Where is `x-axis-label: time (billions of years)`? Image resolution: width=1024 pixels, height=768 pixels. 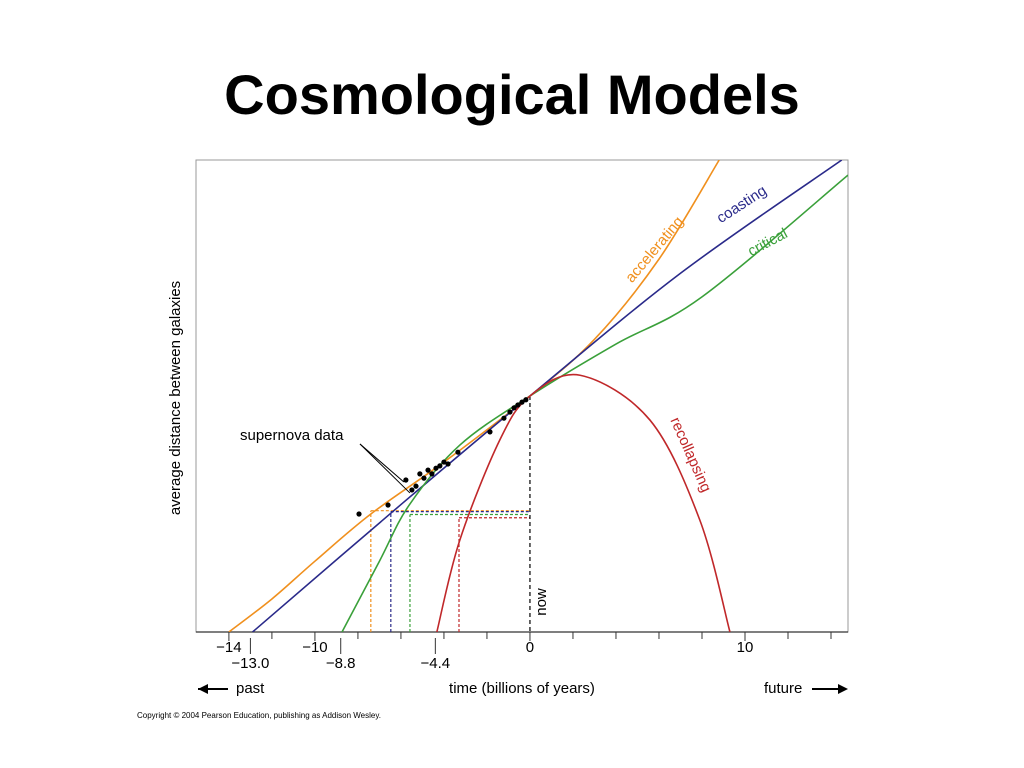 x-axis-label: time (billions of years) is located at coordinates (522, 688).